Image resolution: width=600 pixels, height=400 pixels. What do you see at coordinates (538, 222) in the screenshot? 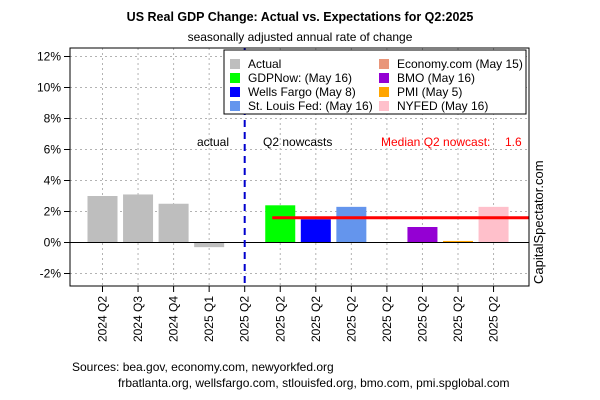
I see `watermark: CapitalSpectator.com` at bounding box center [538, 222].